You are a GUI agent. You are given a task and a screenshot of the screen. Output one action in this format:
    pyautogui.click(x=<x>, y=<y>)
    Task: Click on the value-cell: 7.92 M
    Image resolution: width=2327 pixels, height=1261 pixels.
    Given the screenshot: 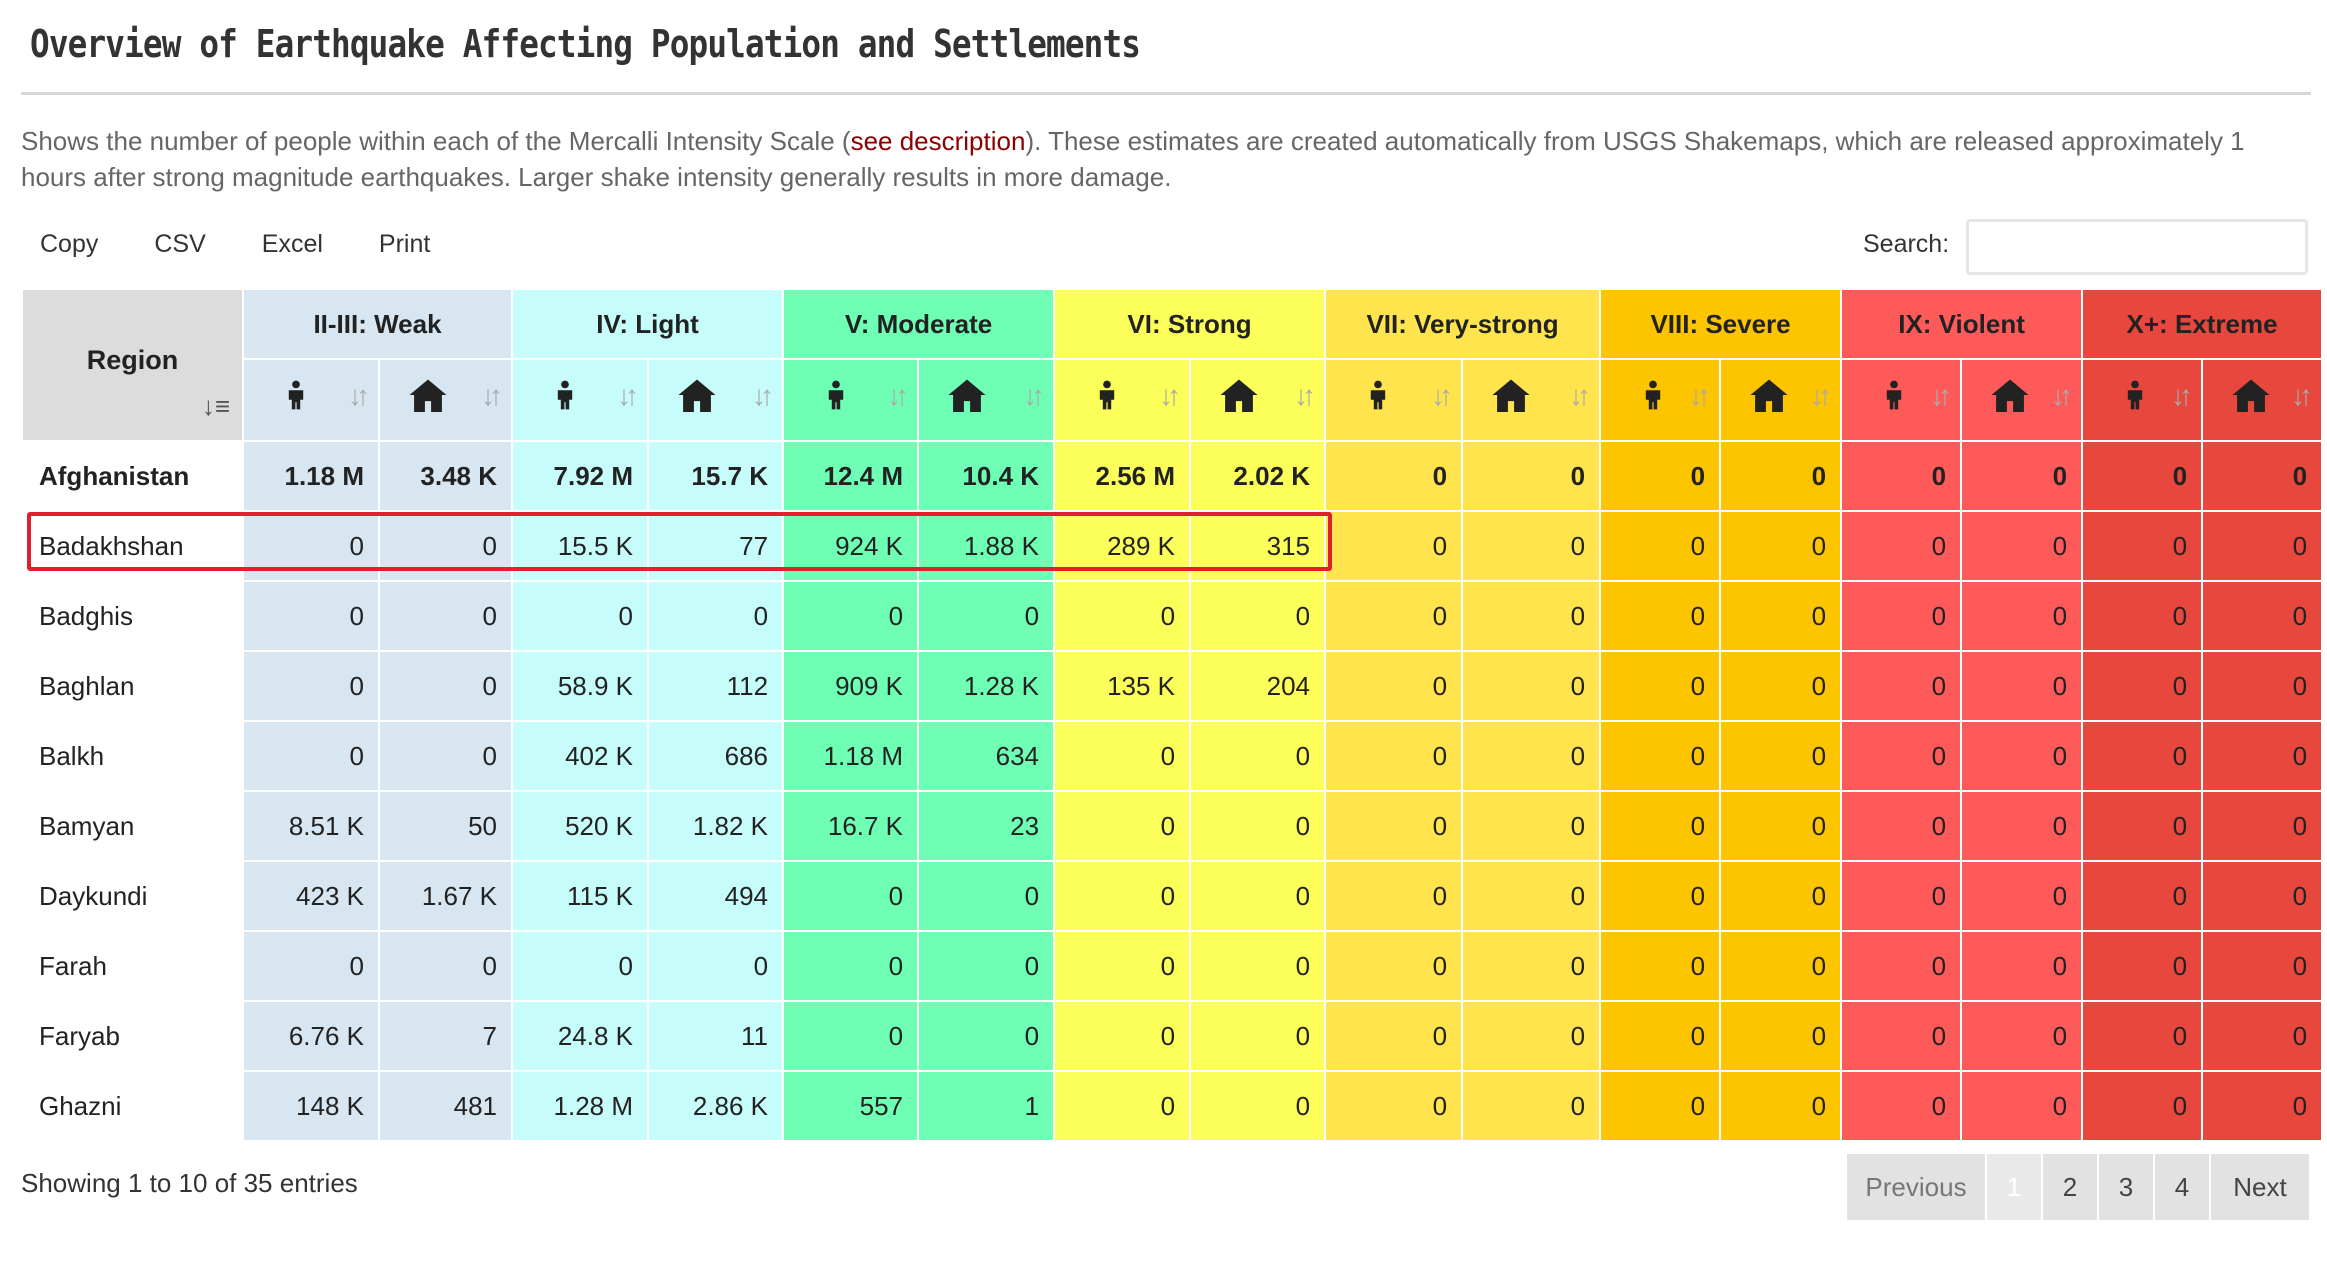 What is the action you would take?
    pyautogui.click(x=580, y=476)
    